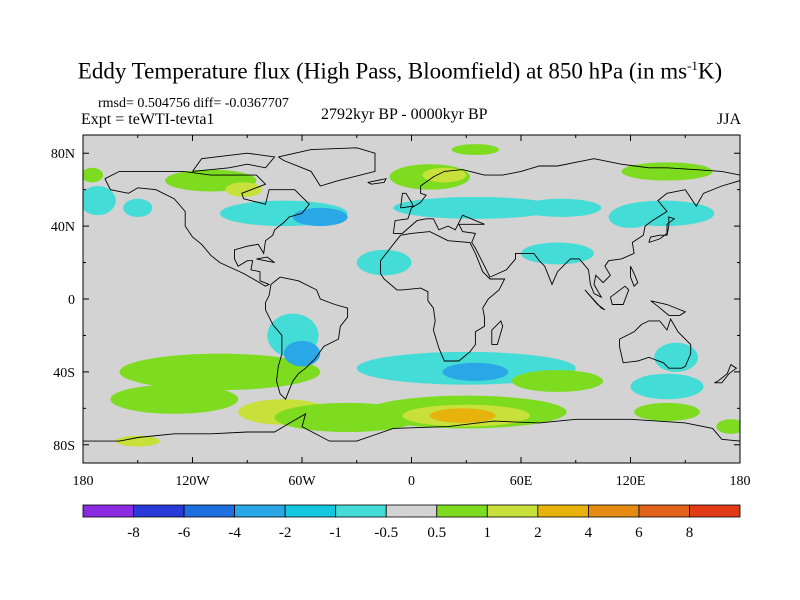  I want to click on lon-tick-label: 0, so click(411, 481).